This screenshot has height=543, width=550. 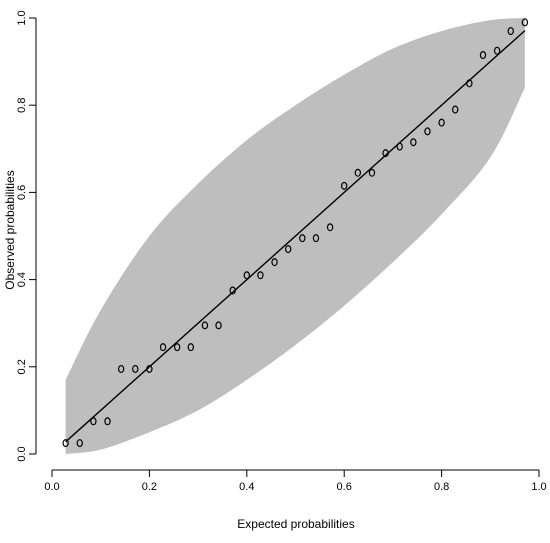 What do you see at coordinates (22, 453) in the screenshot?
I see `y-tick-label-0: 0.0` at bounding box center [22, 453].